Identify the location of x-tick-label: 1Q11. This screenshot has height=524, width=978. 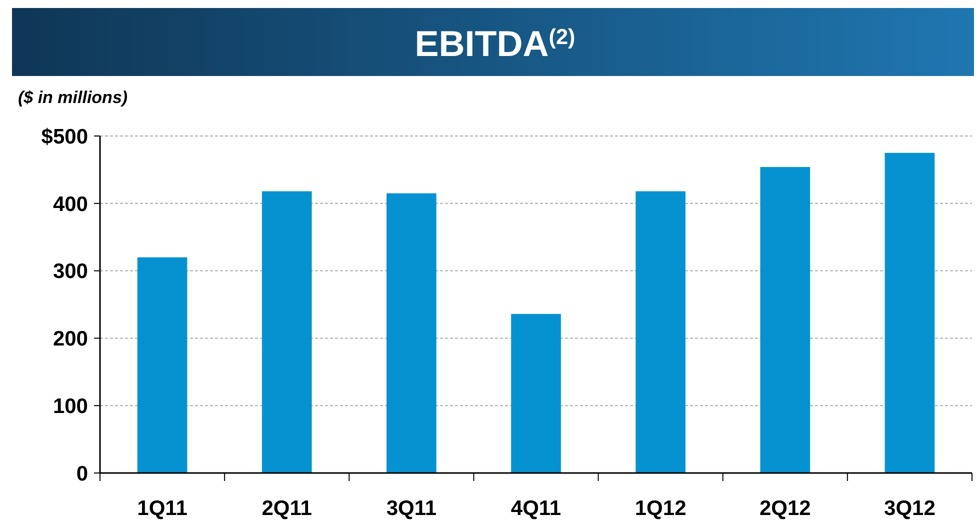
(162, 508).